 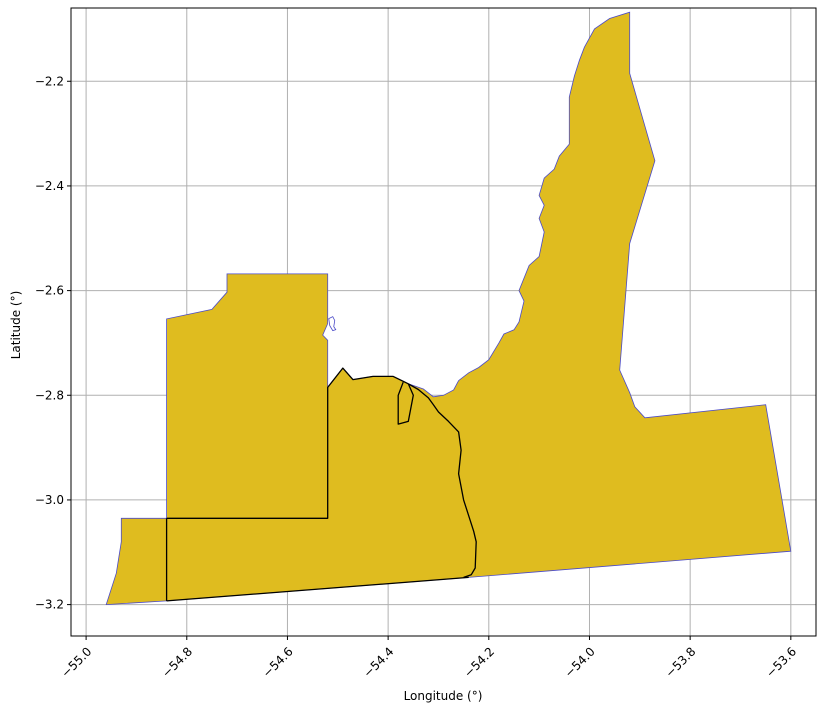 What do you see at coordinates (49, 605) in the screenshot?
I see `y-tick-label: −3.2` at bounding box center [49, 605].